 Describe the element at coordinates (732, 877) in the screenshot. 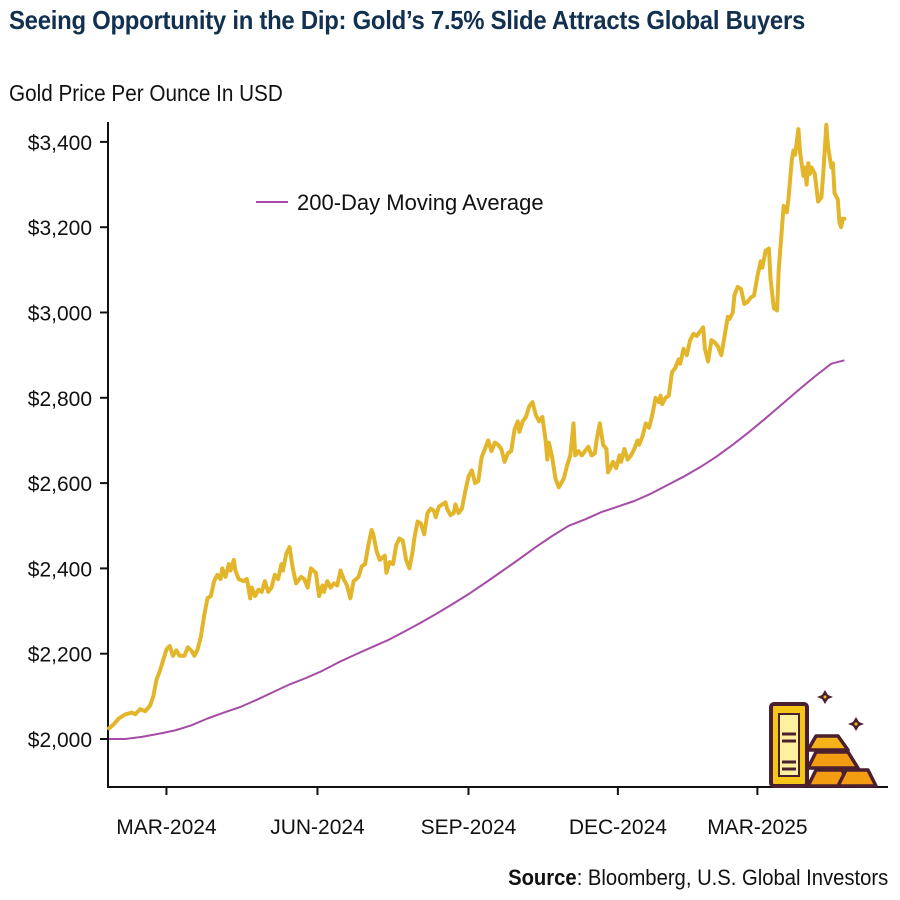

I see `source-text: : Bloomberg, U.S. Global Investors` at that location.